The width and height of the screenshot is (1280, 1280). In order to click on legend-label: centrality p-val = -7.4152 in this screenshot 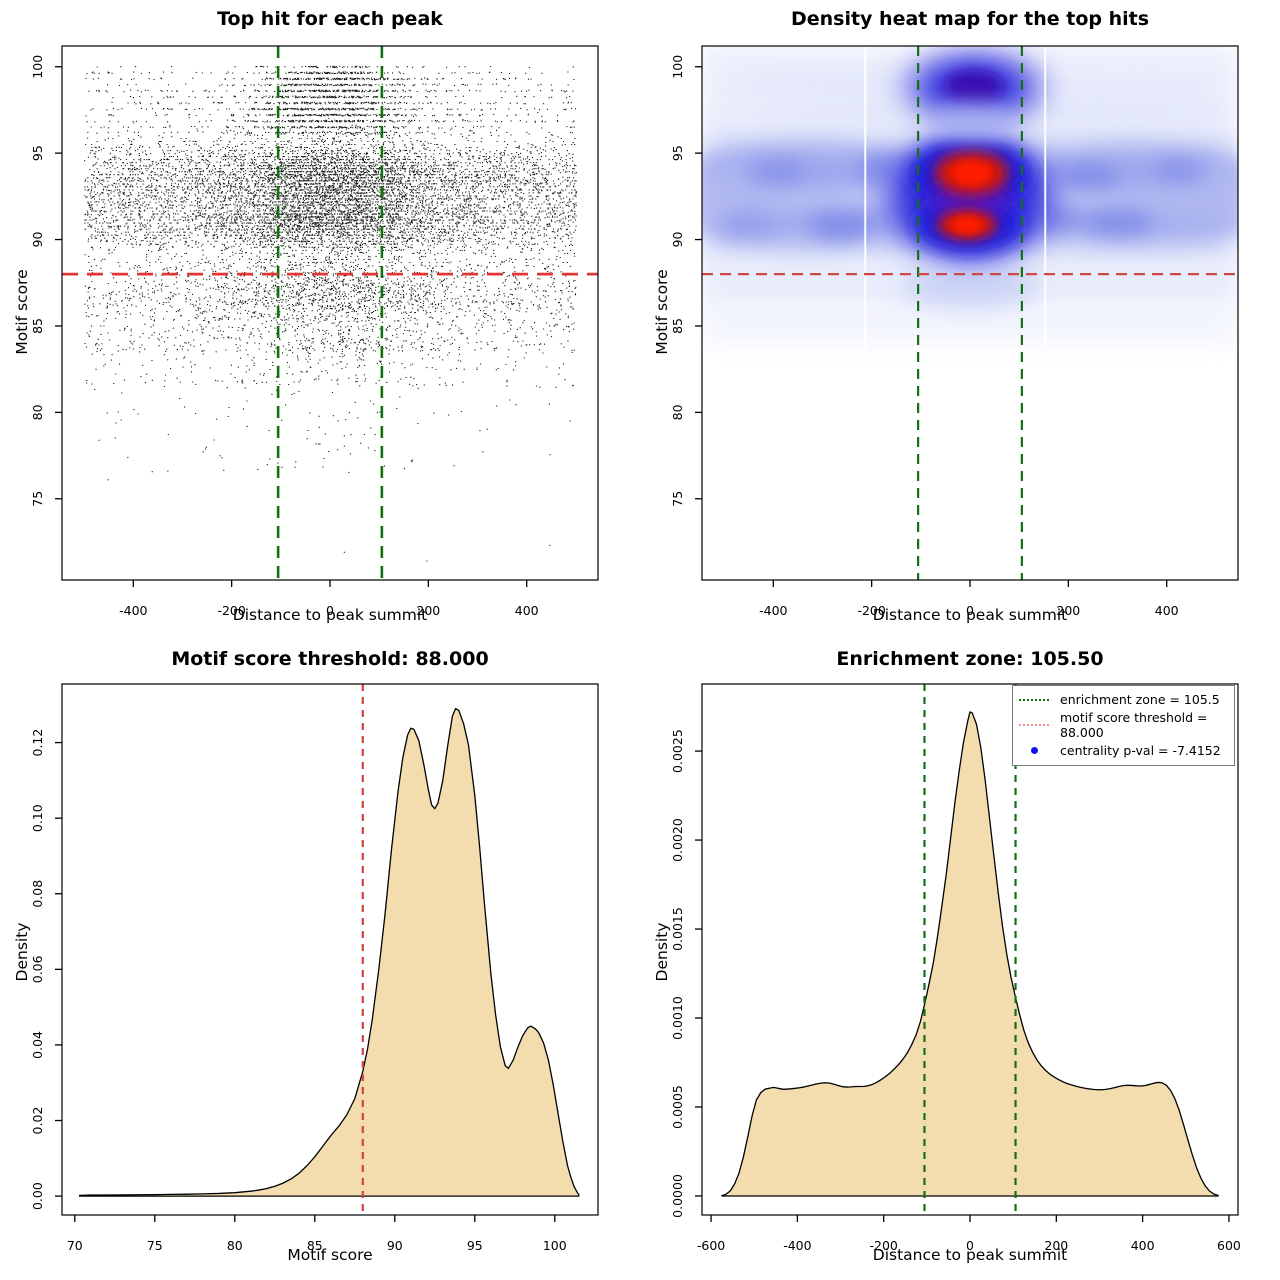, I will do `click(1140, 750)`.